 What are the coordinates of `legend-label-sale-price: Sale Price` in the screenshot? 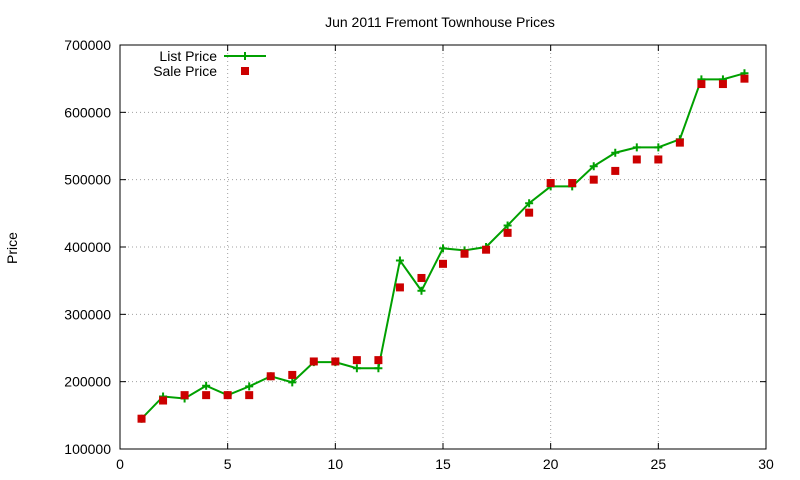 It's located at (185, 71).